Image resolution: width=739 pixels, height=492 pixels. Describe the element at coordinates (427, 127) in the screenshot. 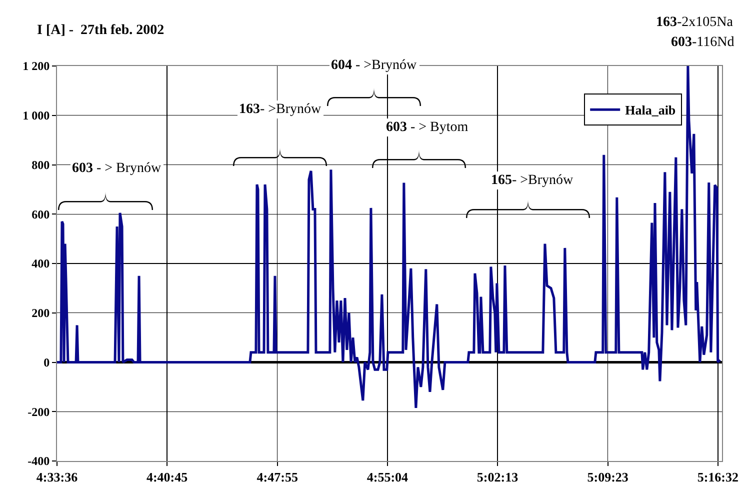

I see `annotation: 603 - > Bytom` at that location.